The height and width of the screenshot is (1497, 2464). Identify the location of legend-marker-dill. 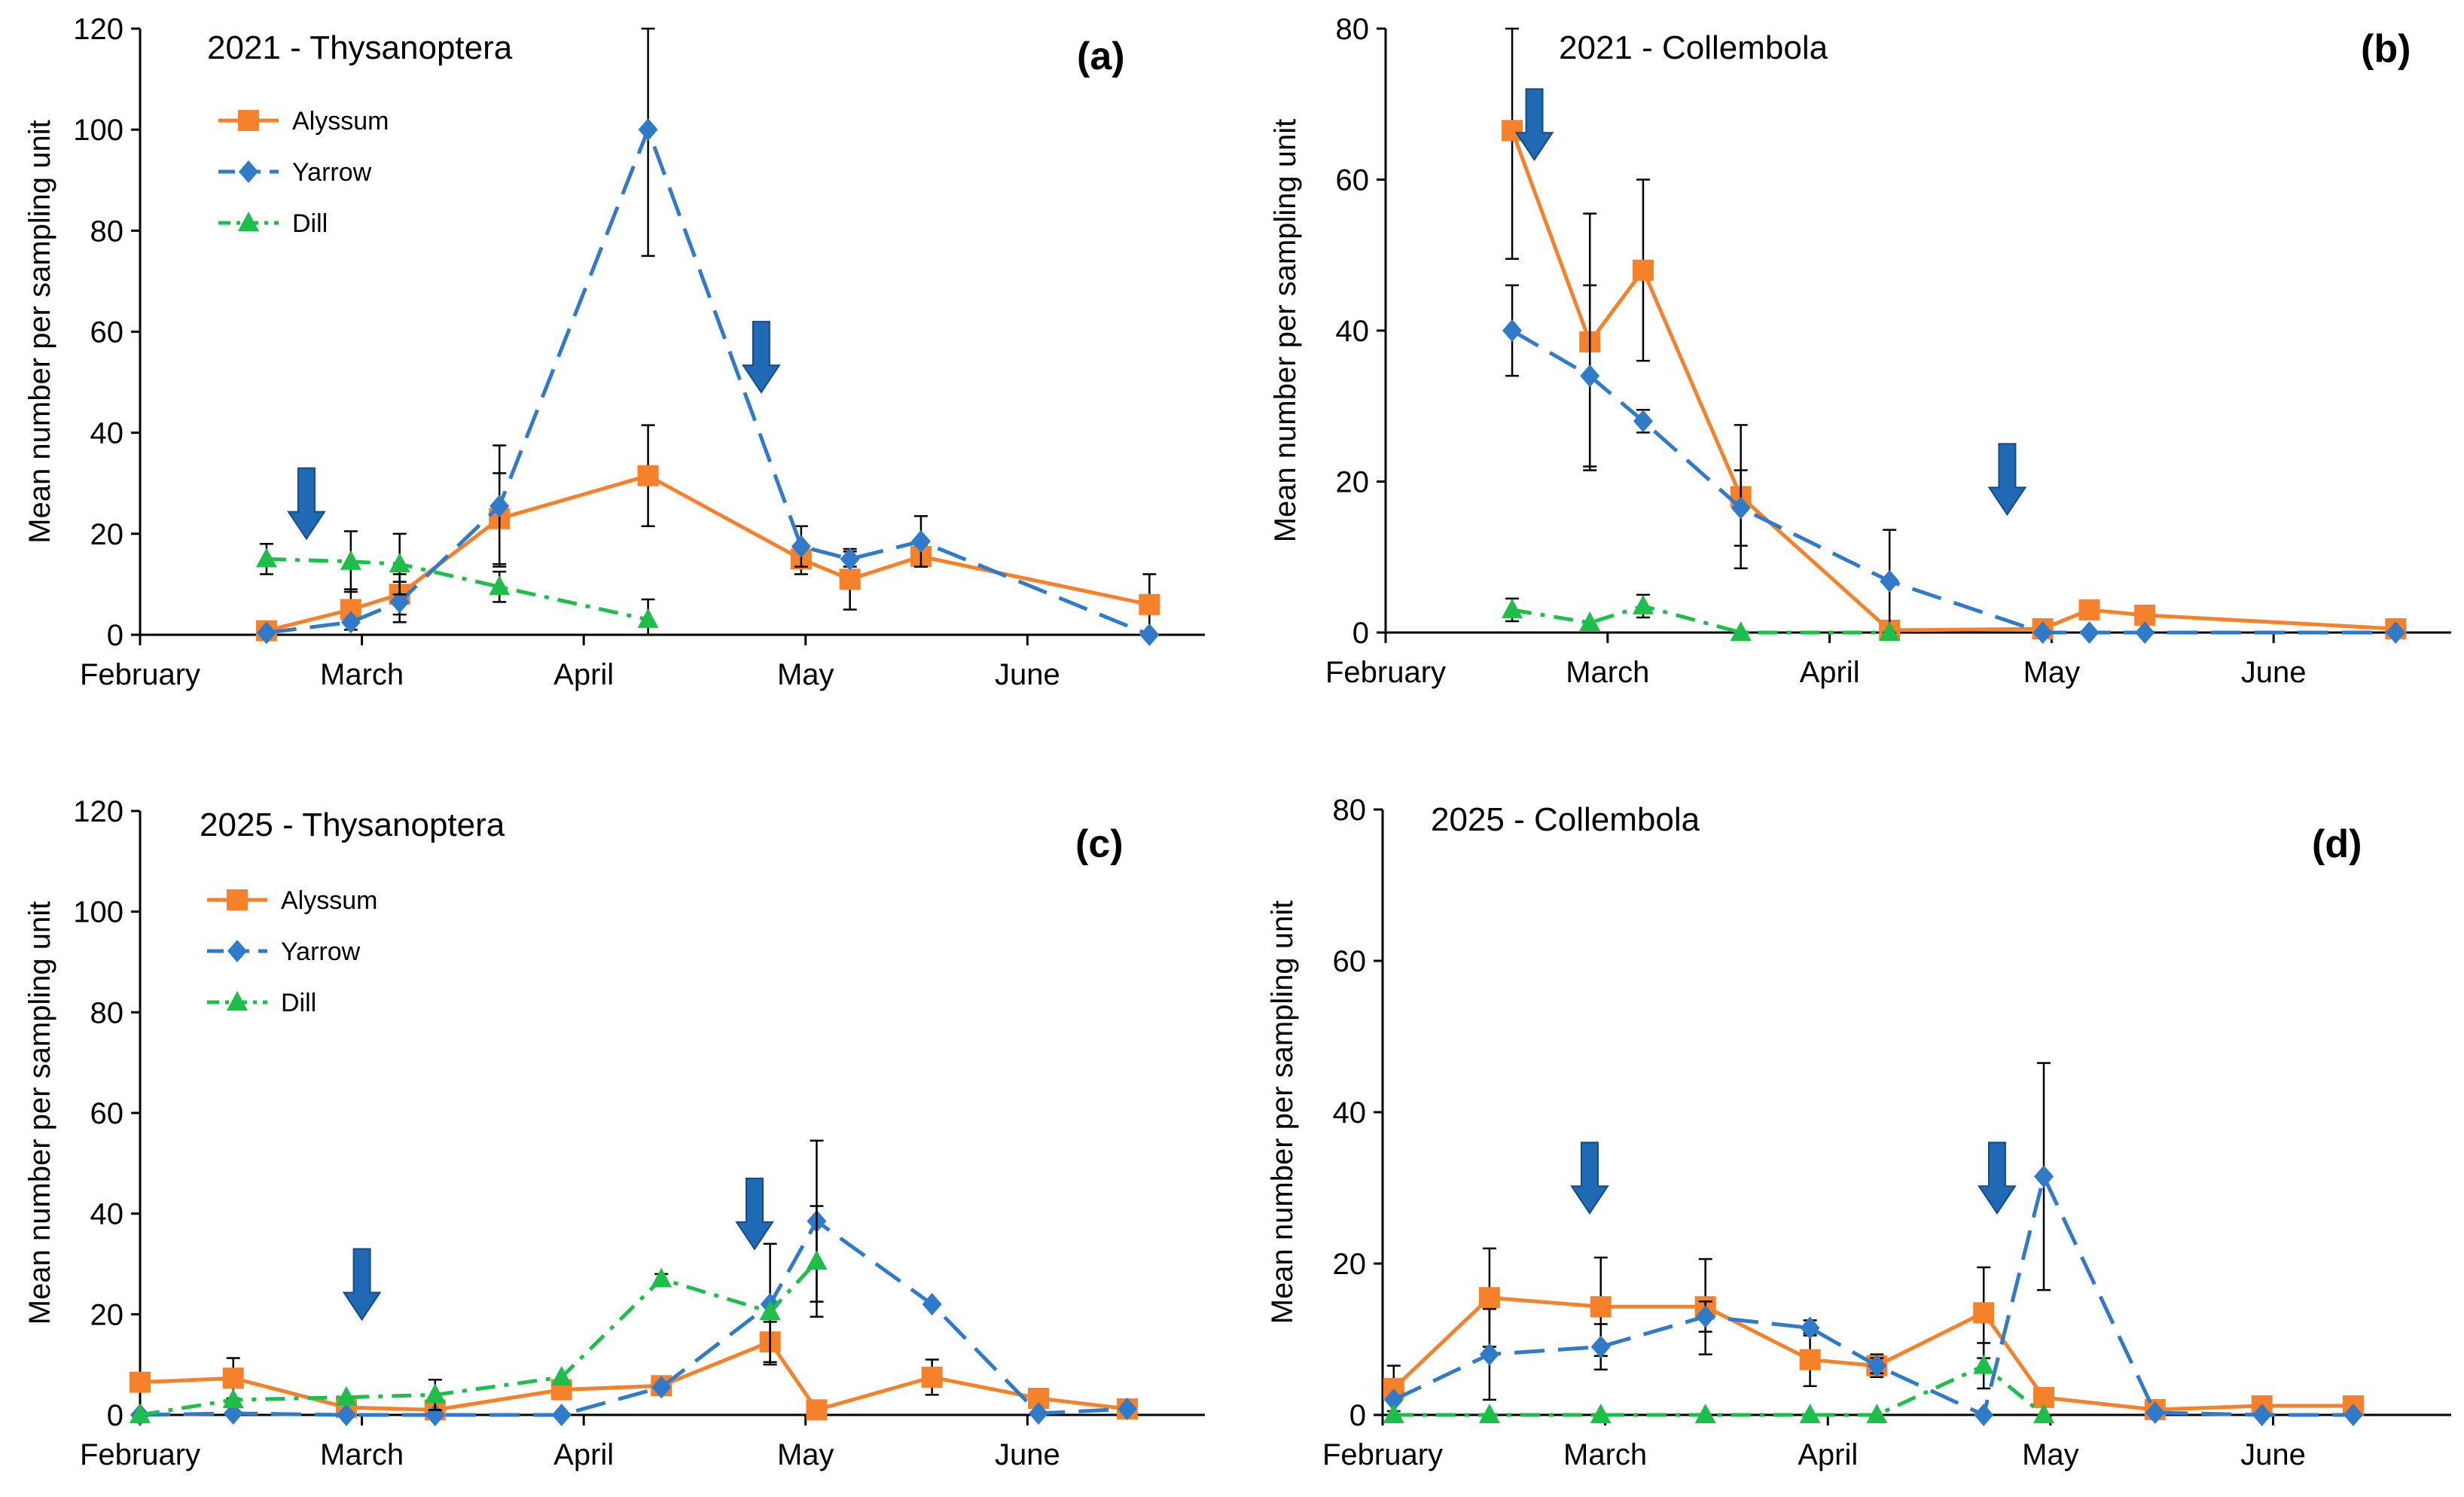
(237, 1001).